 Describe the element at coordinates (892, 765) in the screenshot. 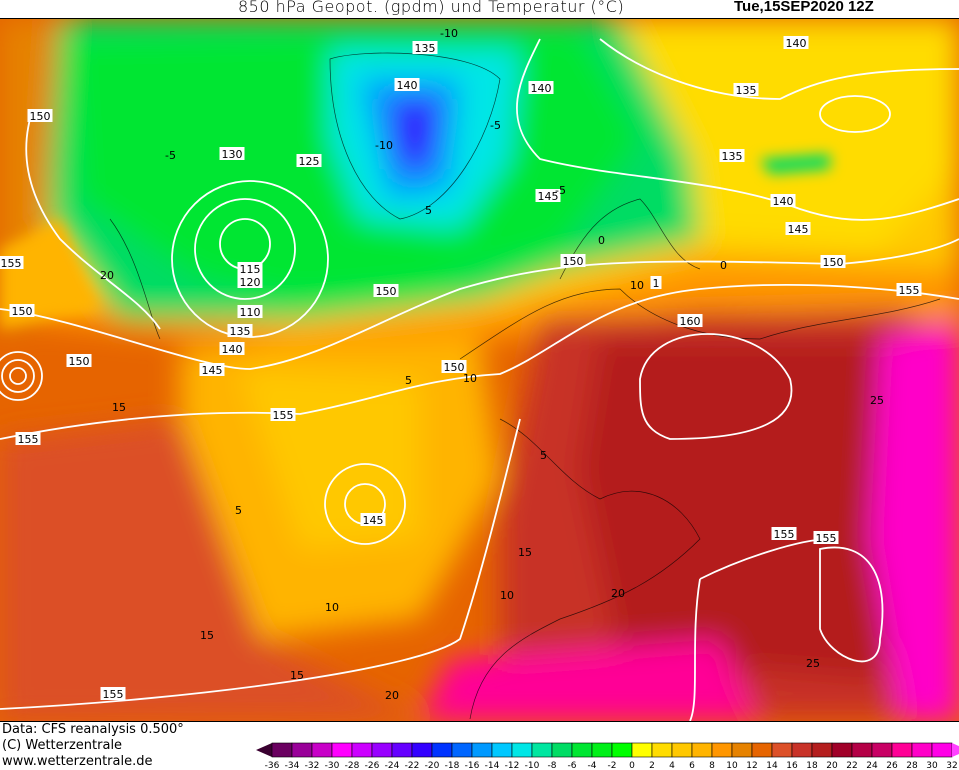

I see `colorbar-tick-label: 26` at that location.